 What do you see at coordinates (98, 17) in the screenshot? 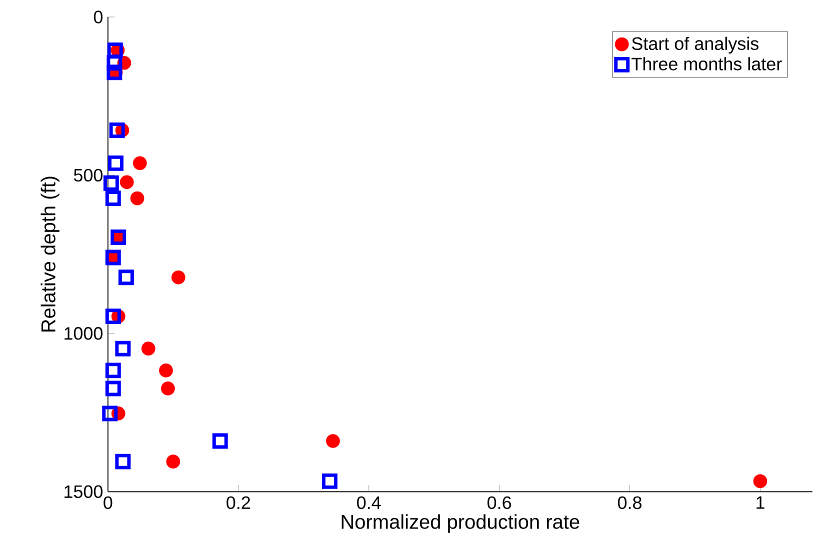
I see `y-tick-label: 0` at bounding box center [98, 17].